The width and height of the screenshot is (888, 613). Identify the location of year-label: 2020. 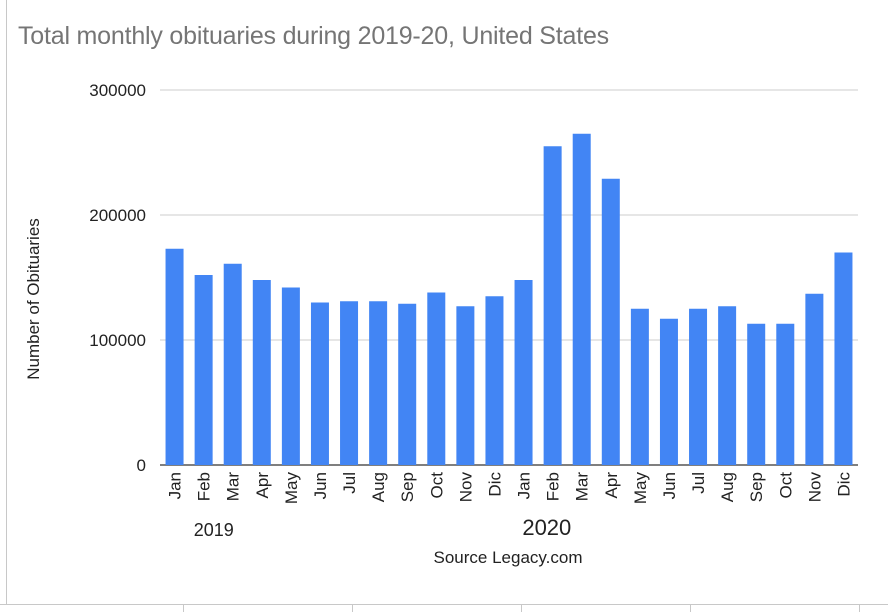
(546, 527).